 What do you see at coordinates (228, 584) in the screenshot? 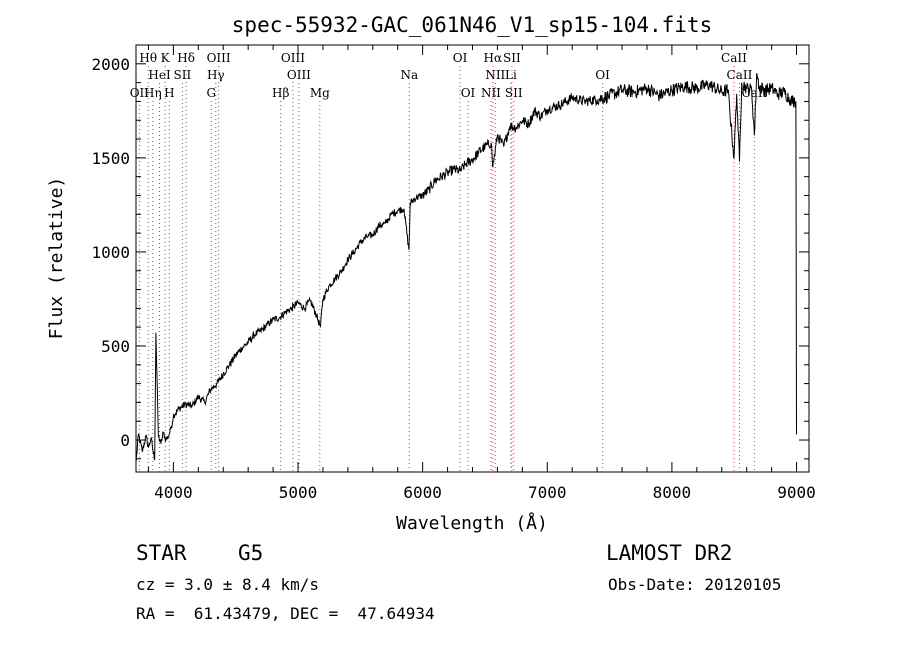
I see `redshift-value: cz = 3.0 ± 8.4 km/s` at bounding box center [228, 584].